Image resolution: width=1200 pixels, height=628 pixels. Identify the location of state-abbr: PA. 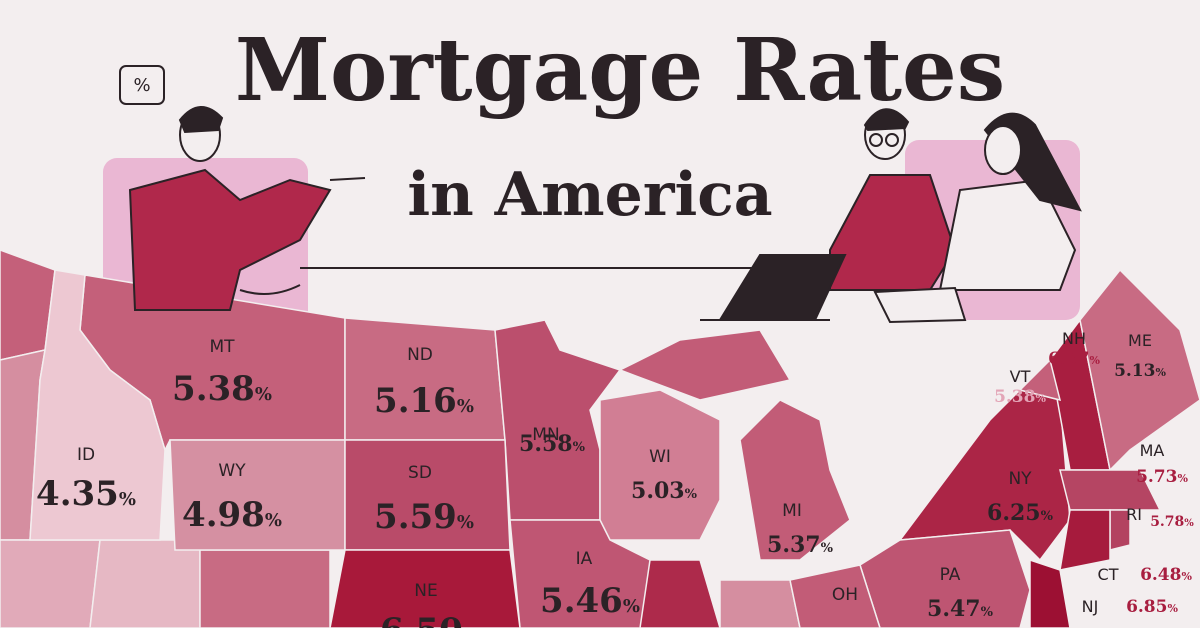
(950, 575).